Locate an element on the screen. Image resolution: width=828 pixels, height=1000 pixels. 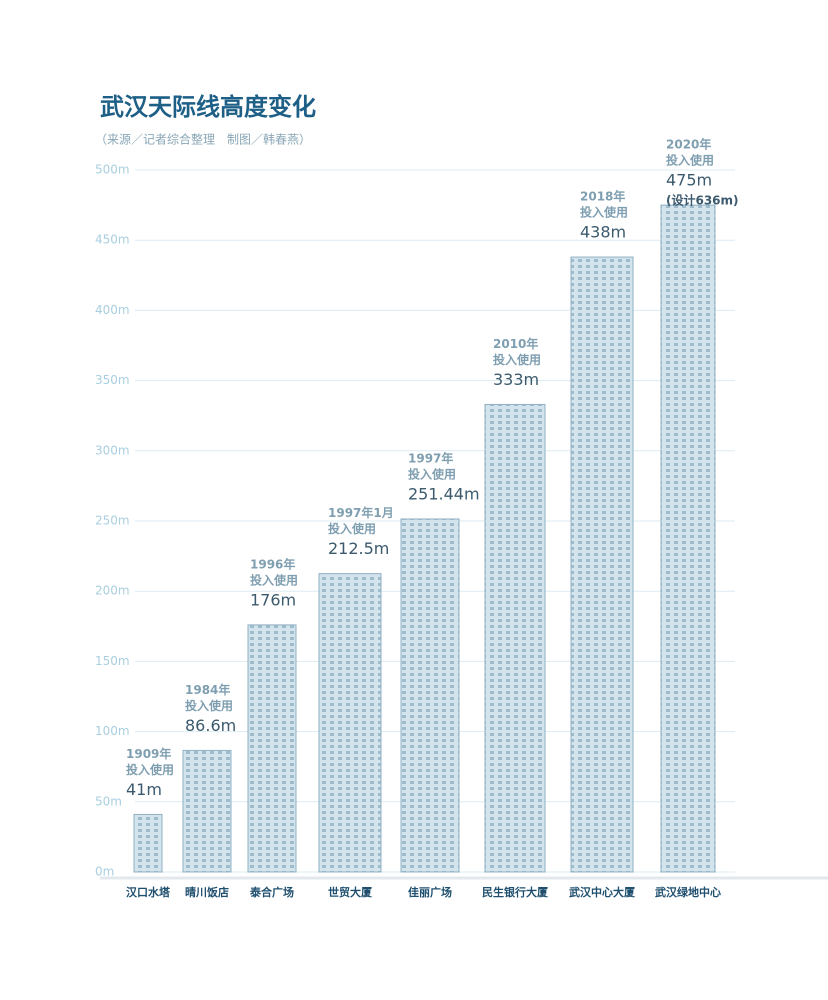
y-tick-label: 300m is located at coordinates (112, 450).